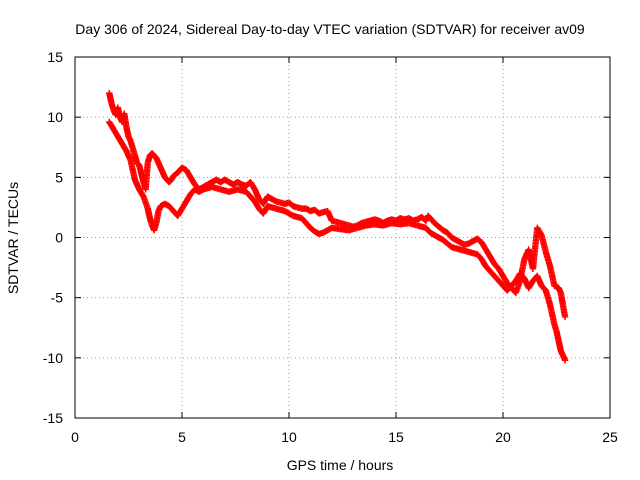 This screenshot has height=480, width=640. Describe the element at coordinates (59, 177) in the screenshot. I see `y-tick-label: 5` at that location.